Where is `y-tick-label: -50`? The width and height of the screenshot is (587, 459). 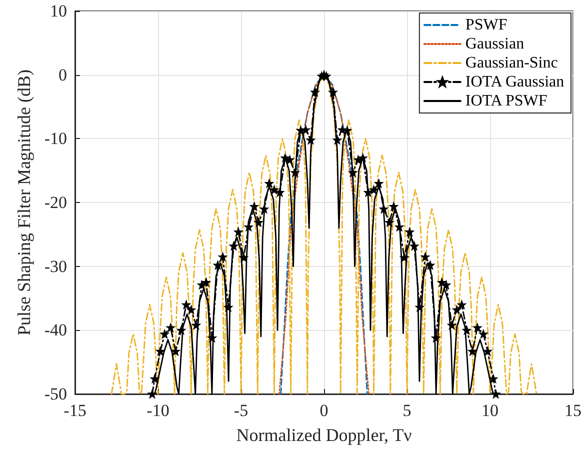
y-tick-label: -50 is located at coordinates (55, 394).